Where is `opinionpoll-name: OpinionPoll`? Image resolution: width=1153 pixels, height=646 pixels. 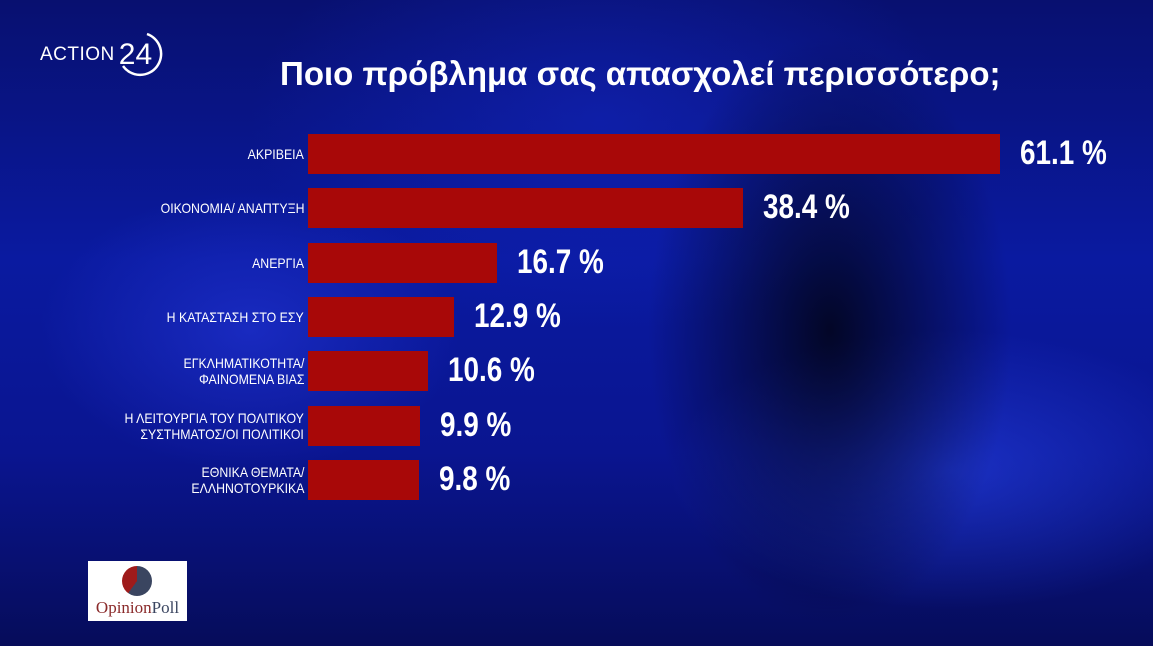 opinionpoll-name: OpinionPoll is located at coordinates (137, 607).